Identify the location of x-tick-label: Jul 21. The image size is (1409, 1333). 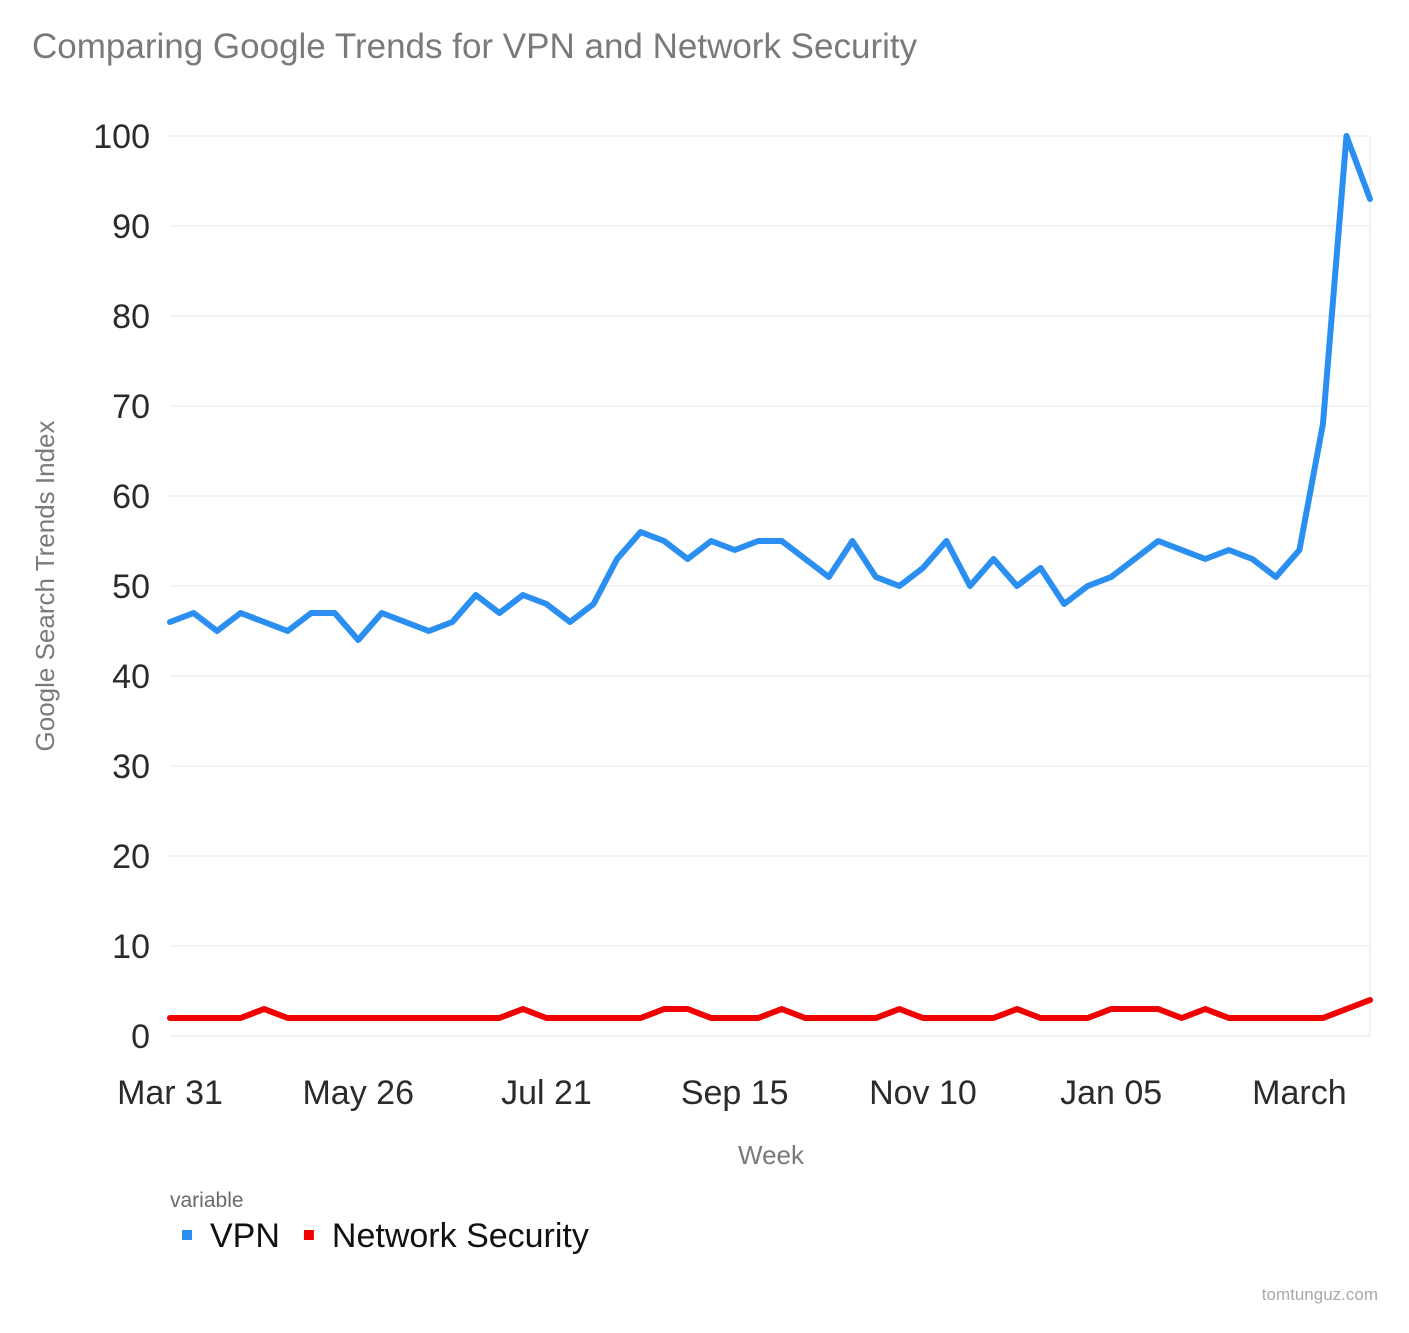
(546, 1093).